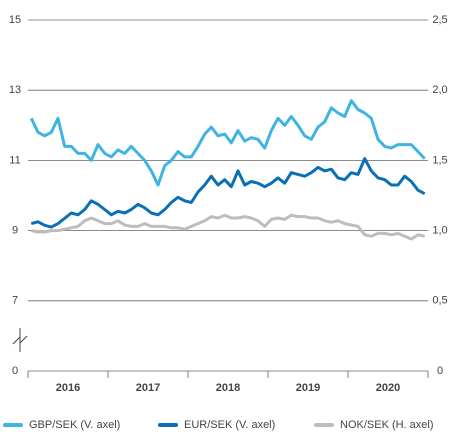 This screenshot has height=434, width=454. What do you see at coordinates (68, 388) in the screenshot?
I see `x-tick-label: 2016` at bounding box center [68, 388].